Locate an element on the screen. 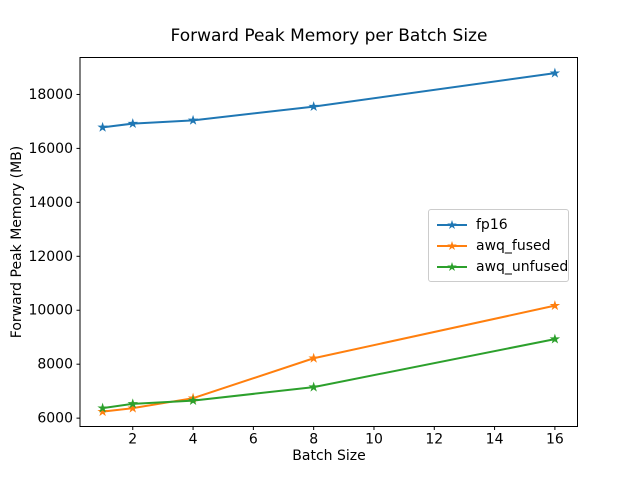 The image size is (640, 480). y-tick-label: 18000 is located at coordinates (50, 95).